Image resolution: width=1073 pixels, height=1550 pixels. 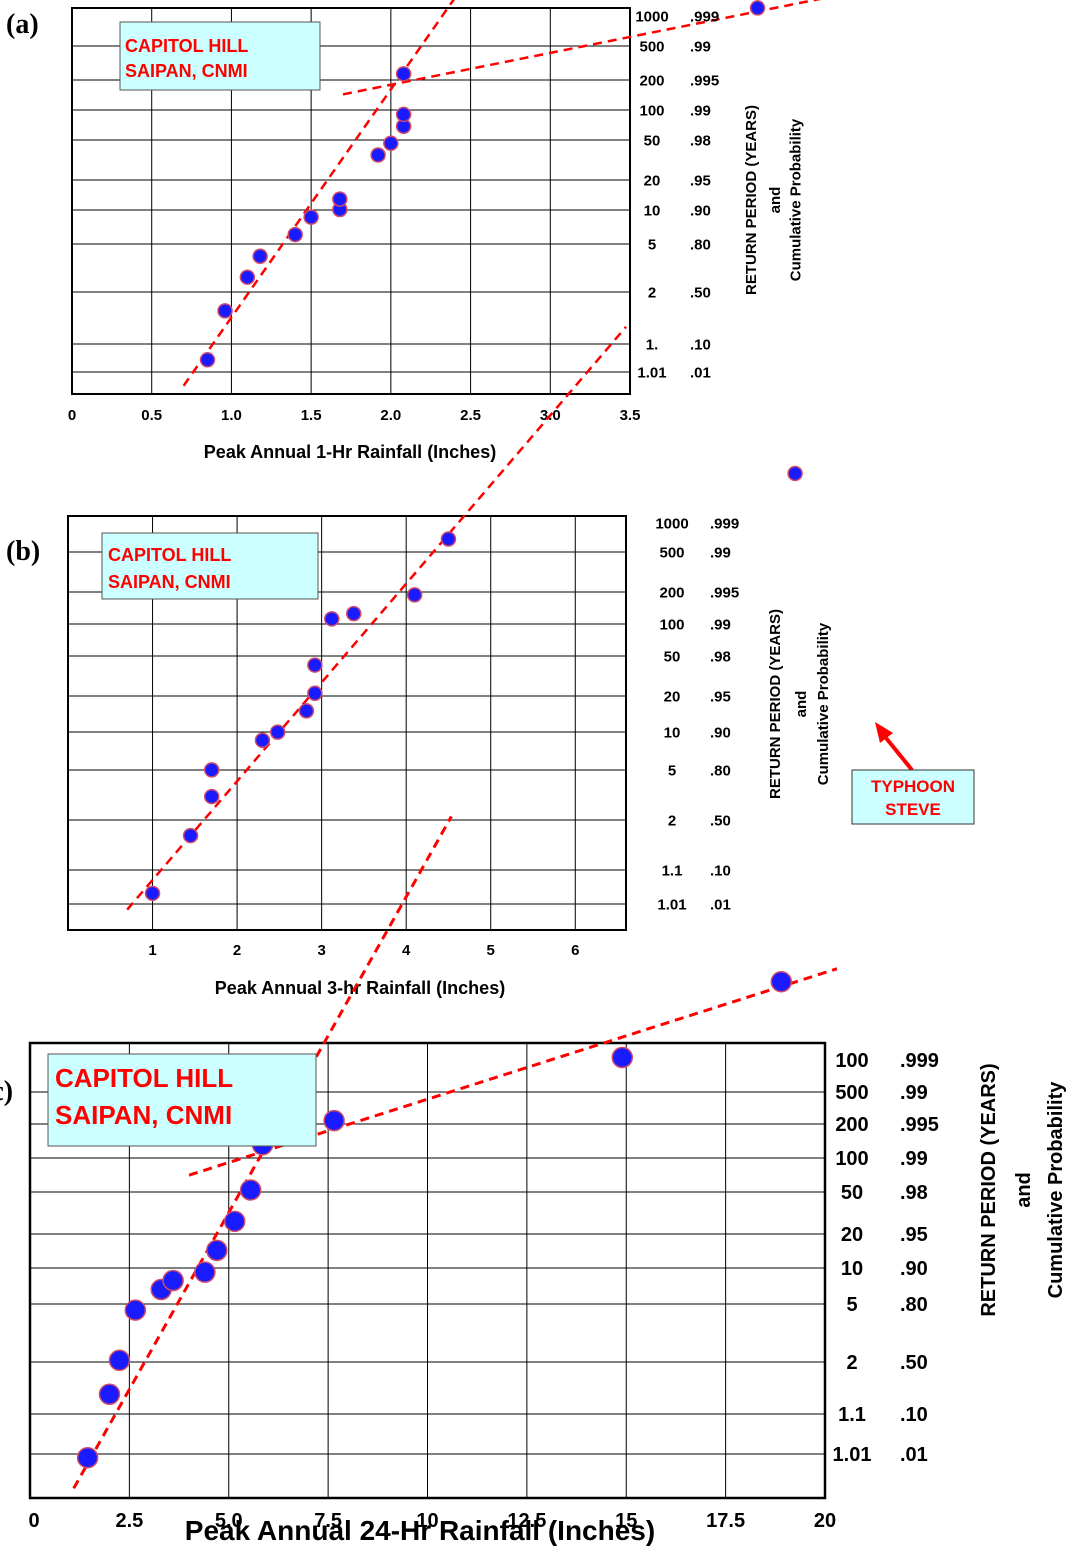 I want to click on x-tick-label: 6, so click(x=575, y=950).